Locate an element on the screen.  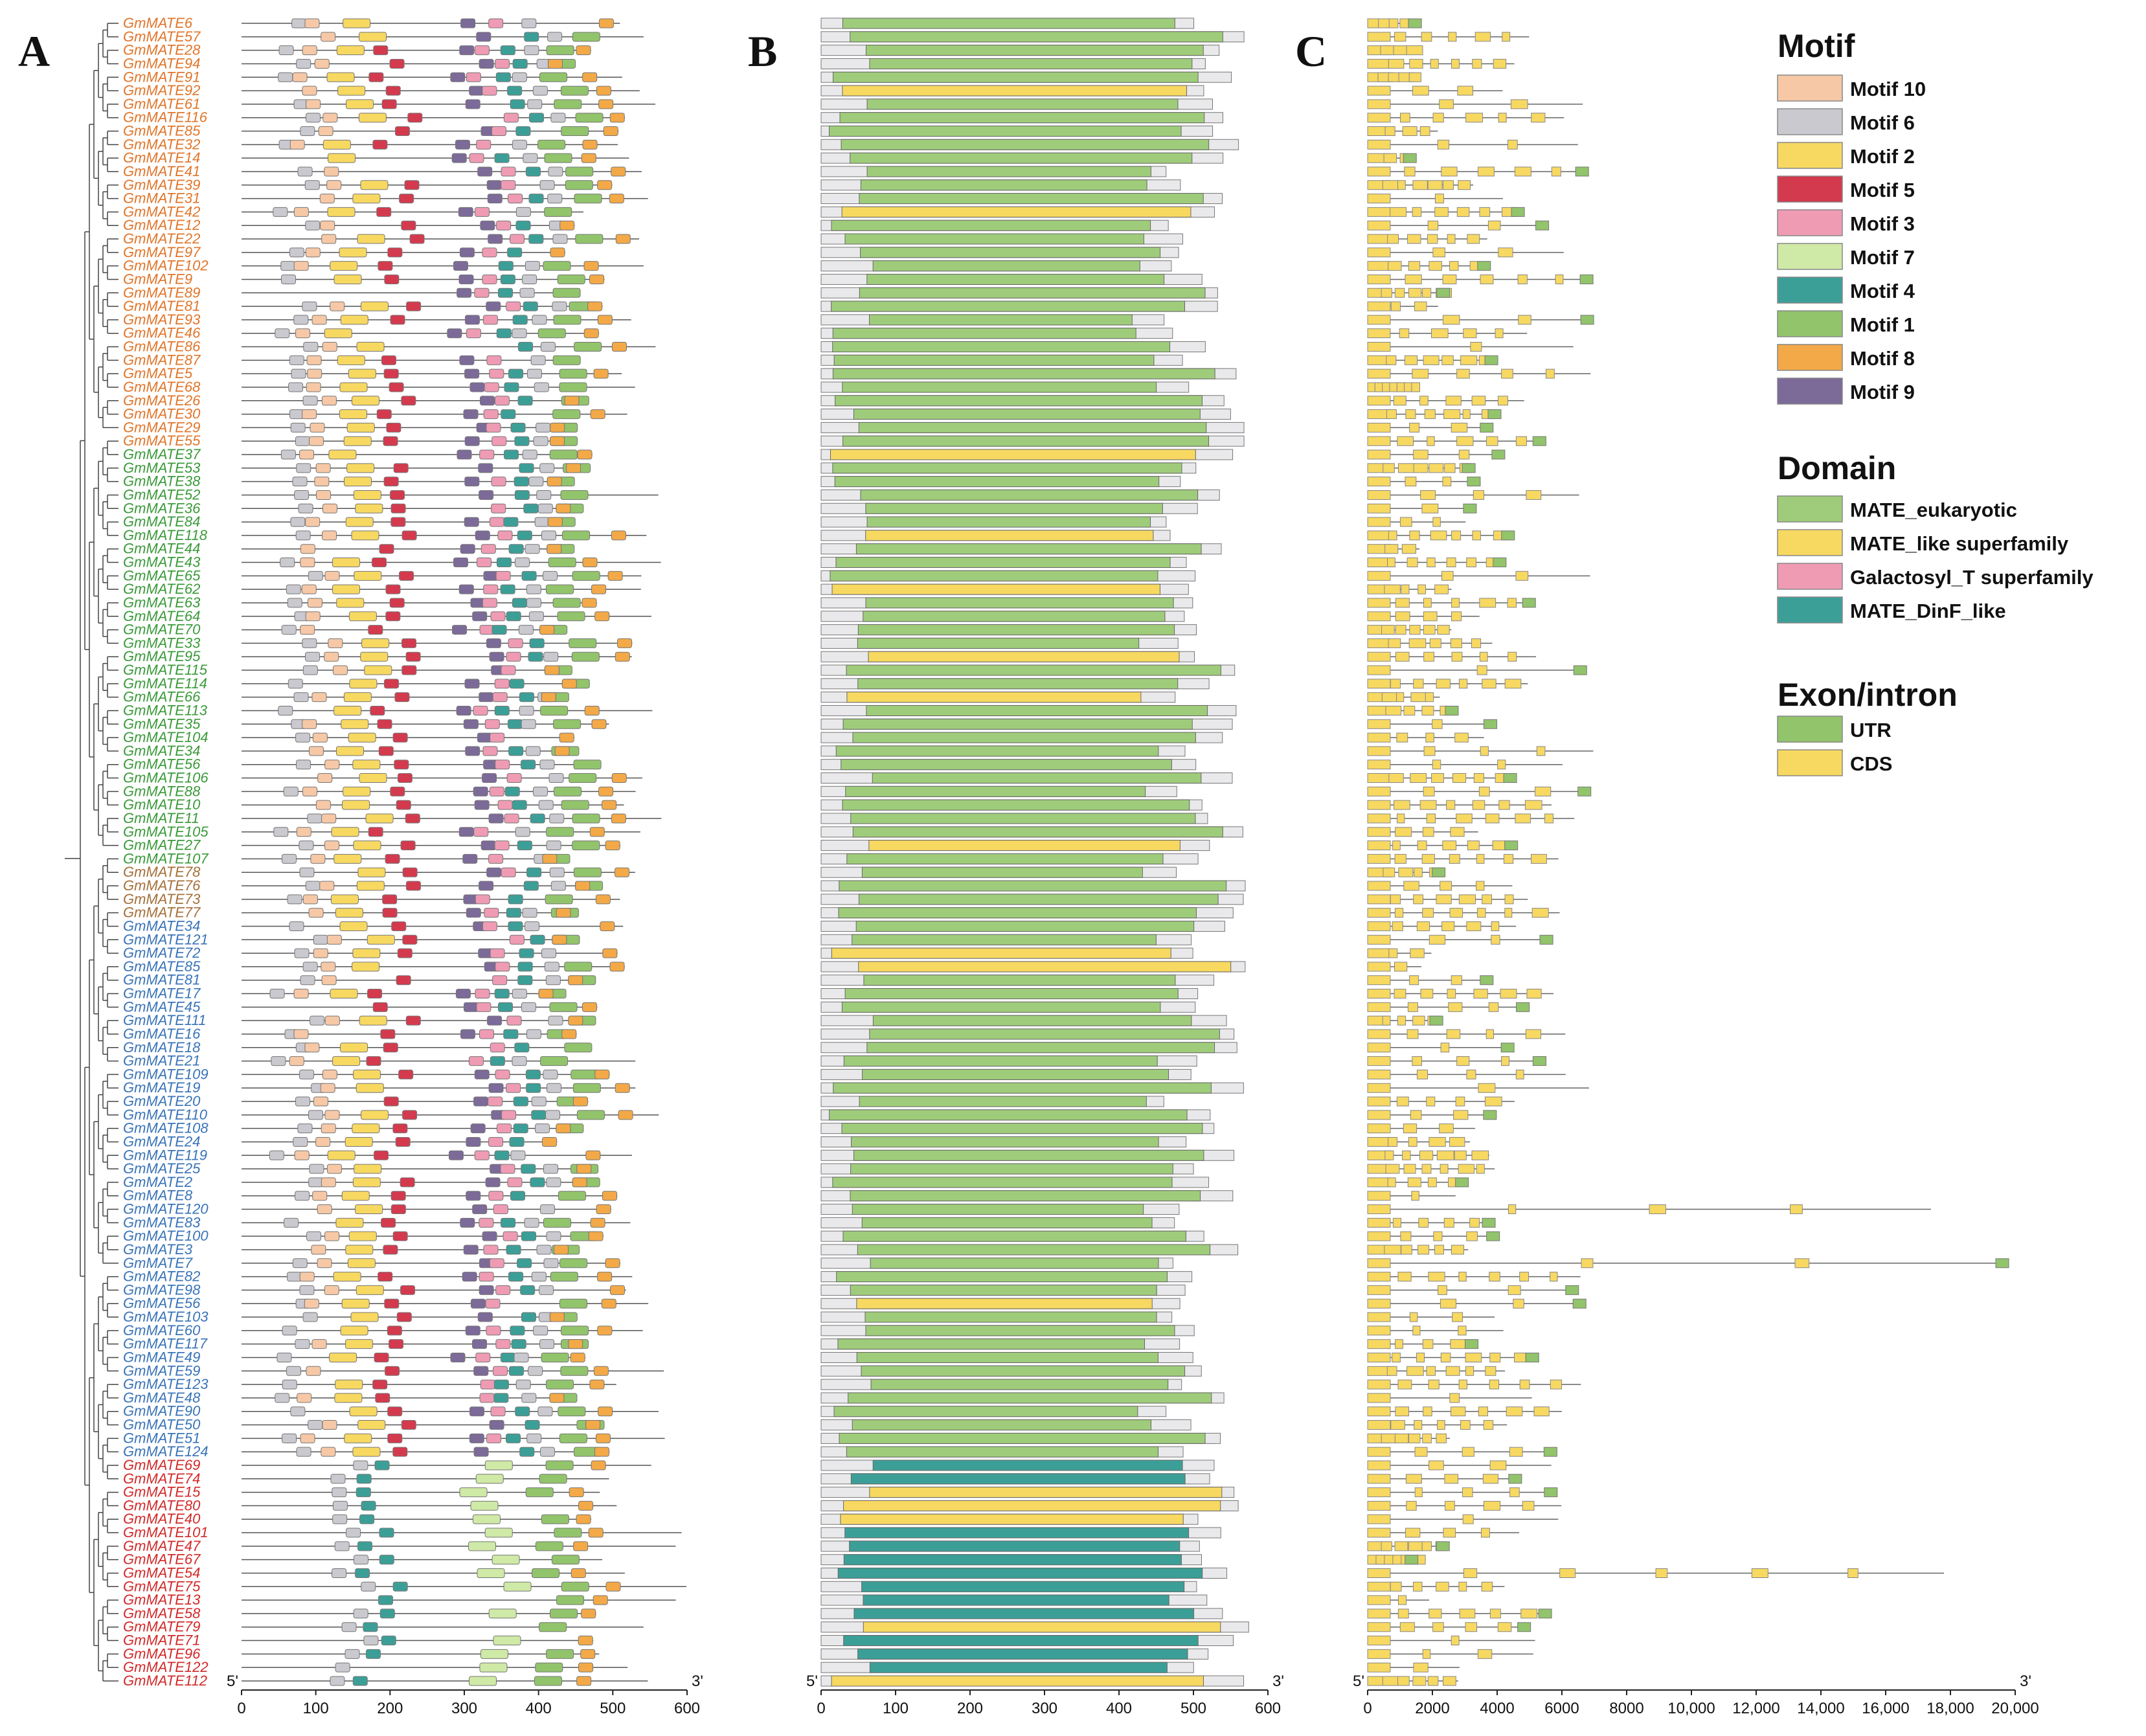
gene-label: GmMATE3 is located at coordinates (158, 1249).